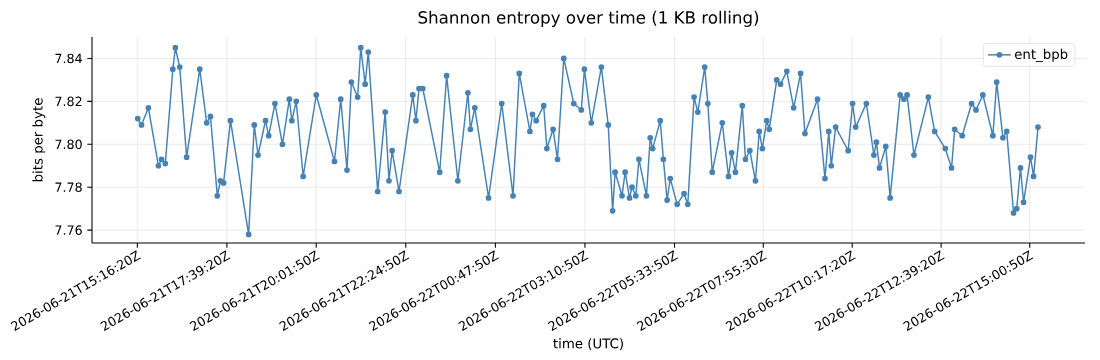 Image resolution: width=1100 pixels, height=360 pixels. What do you see at coordinates (588, 344) in the screenshot?
I see `x-axis-title: time (UTC)` at bounding box center [588, 344].